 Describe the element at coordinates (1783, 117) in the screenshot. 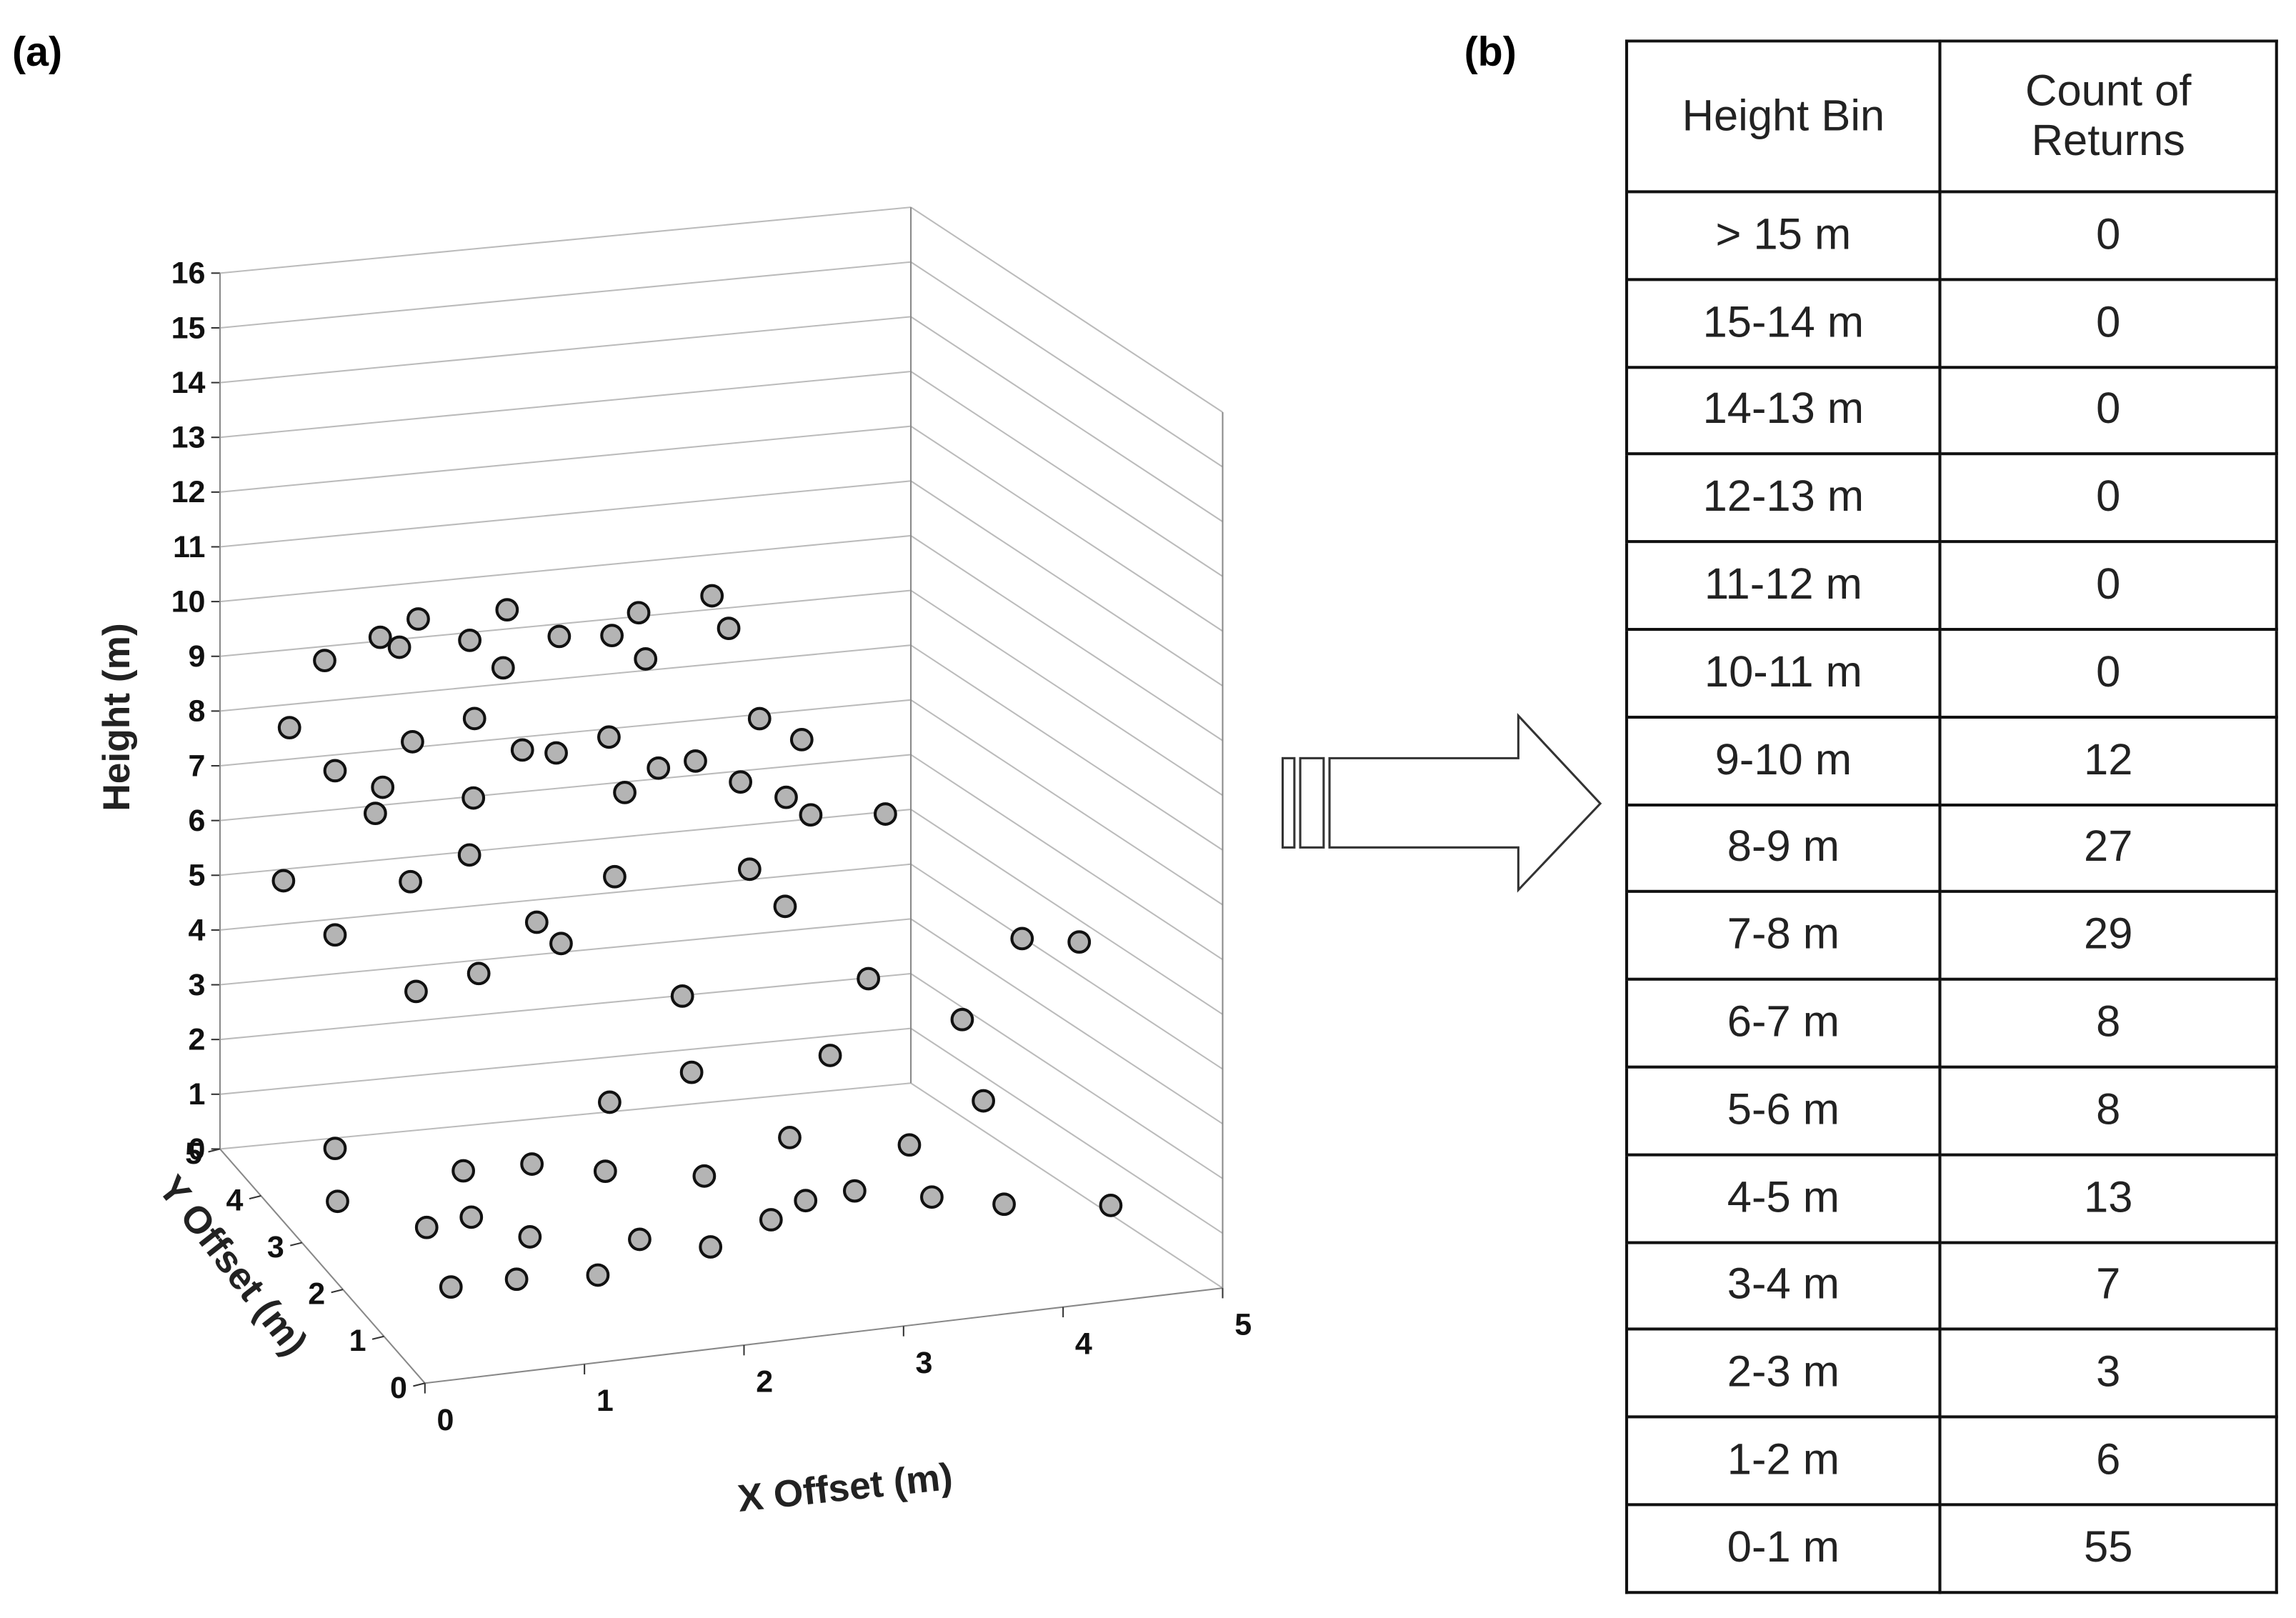

I see `header-cell: Height Bin` at that location.